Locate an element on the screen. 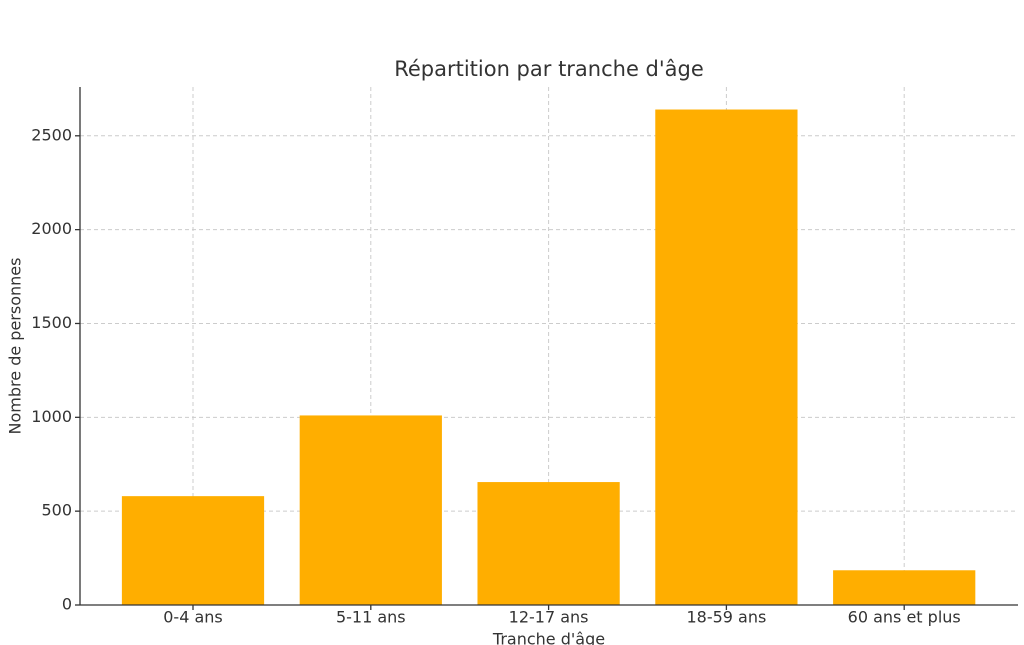  y-tick-label: 0 is located at coordinates (67, 604).